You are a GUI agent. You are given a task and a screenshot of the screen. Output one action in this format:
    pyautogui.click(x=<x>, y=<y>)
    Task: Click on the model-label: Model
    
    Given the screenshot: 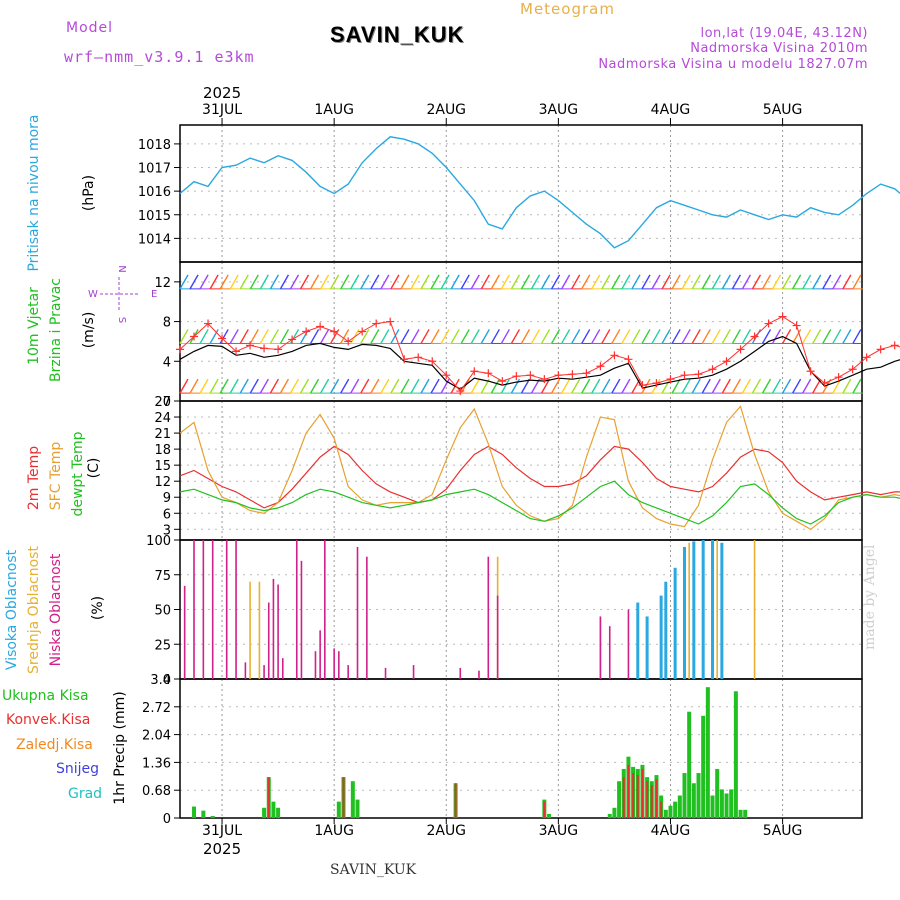 What is the action you would take?
    pyautogui.click(x=90, y=28)
    